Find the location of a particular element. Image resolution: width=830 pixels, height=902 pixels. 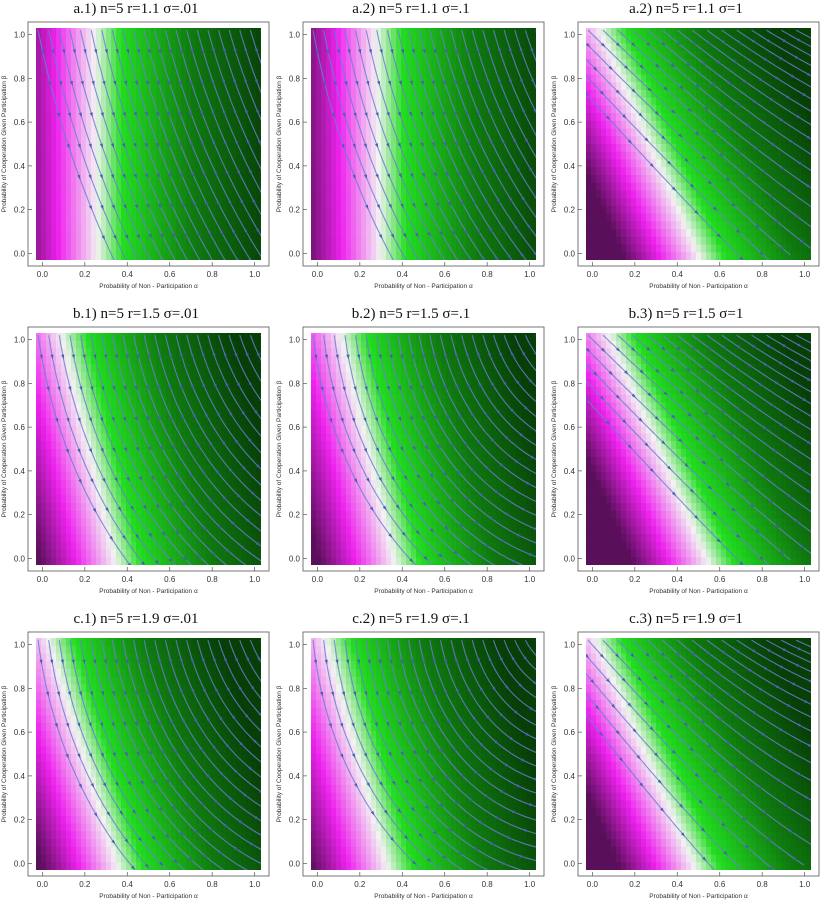

x-tick-label: 0.0 is located at coordinates (318, 579).